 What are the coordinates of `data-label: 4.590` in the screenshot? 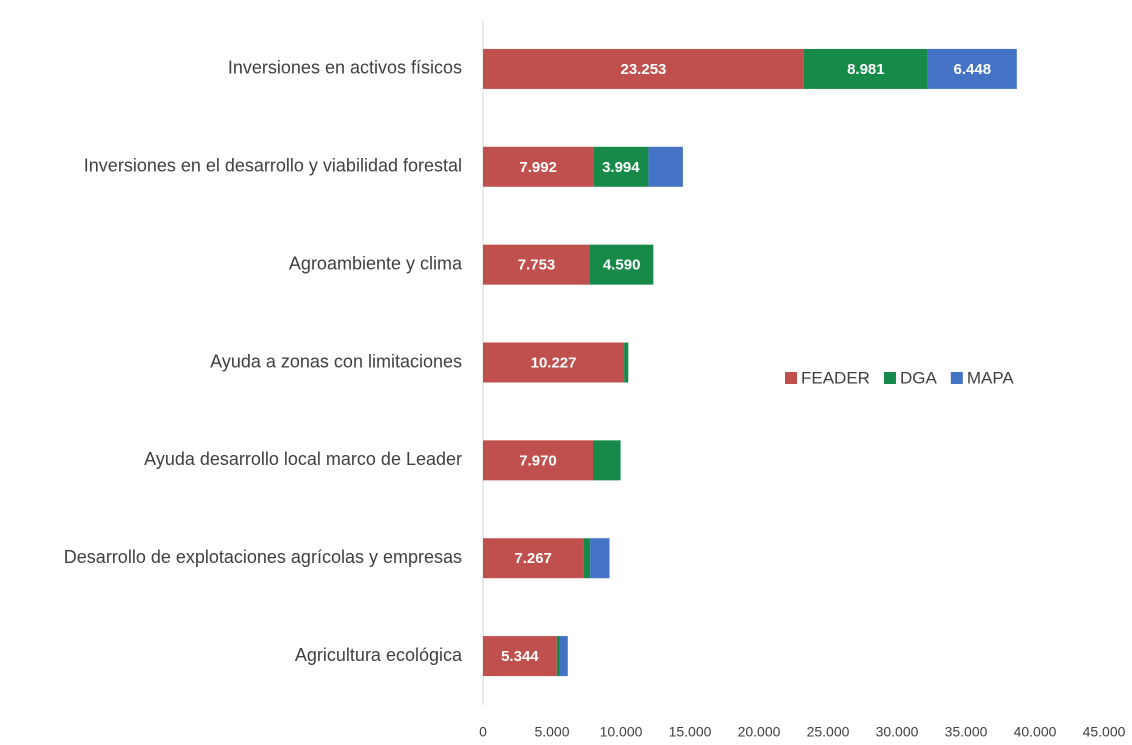 It's located at (622, 265).